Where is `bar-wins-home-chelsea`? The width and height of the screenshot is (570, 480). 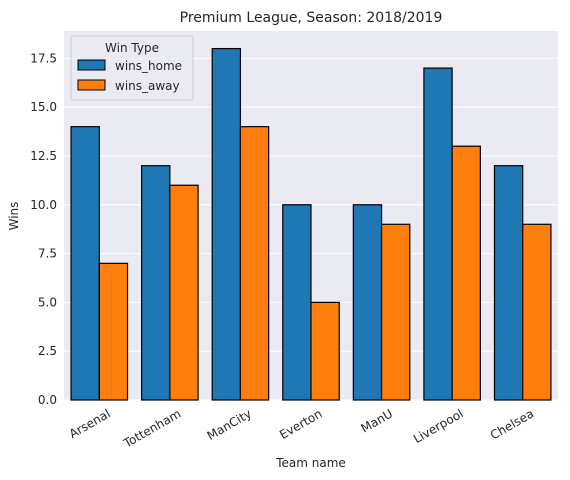
bar-wins-home-chelsea is located at coordinates (508, 283).